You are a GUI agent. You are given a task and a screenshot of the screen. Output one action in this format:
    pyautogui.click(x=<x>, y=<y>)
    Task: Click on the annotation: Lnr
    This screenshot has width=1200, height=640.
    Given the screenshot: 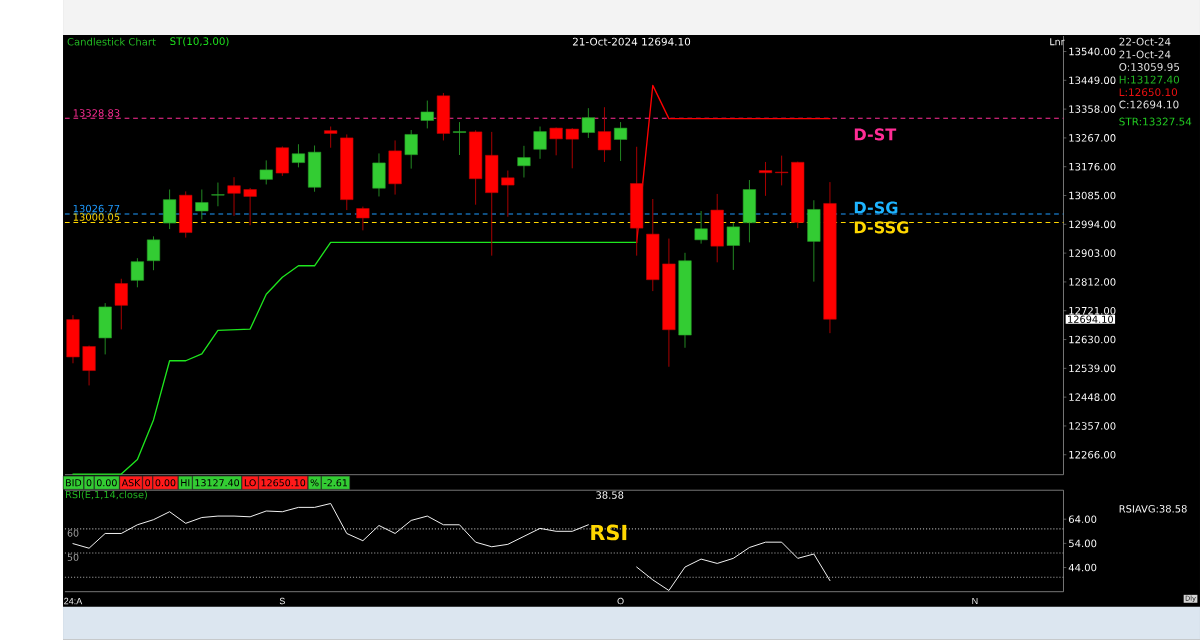 What is the action you would take?
    pyautogui.click(x=1057, y=42)
    